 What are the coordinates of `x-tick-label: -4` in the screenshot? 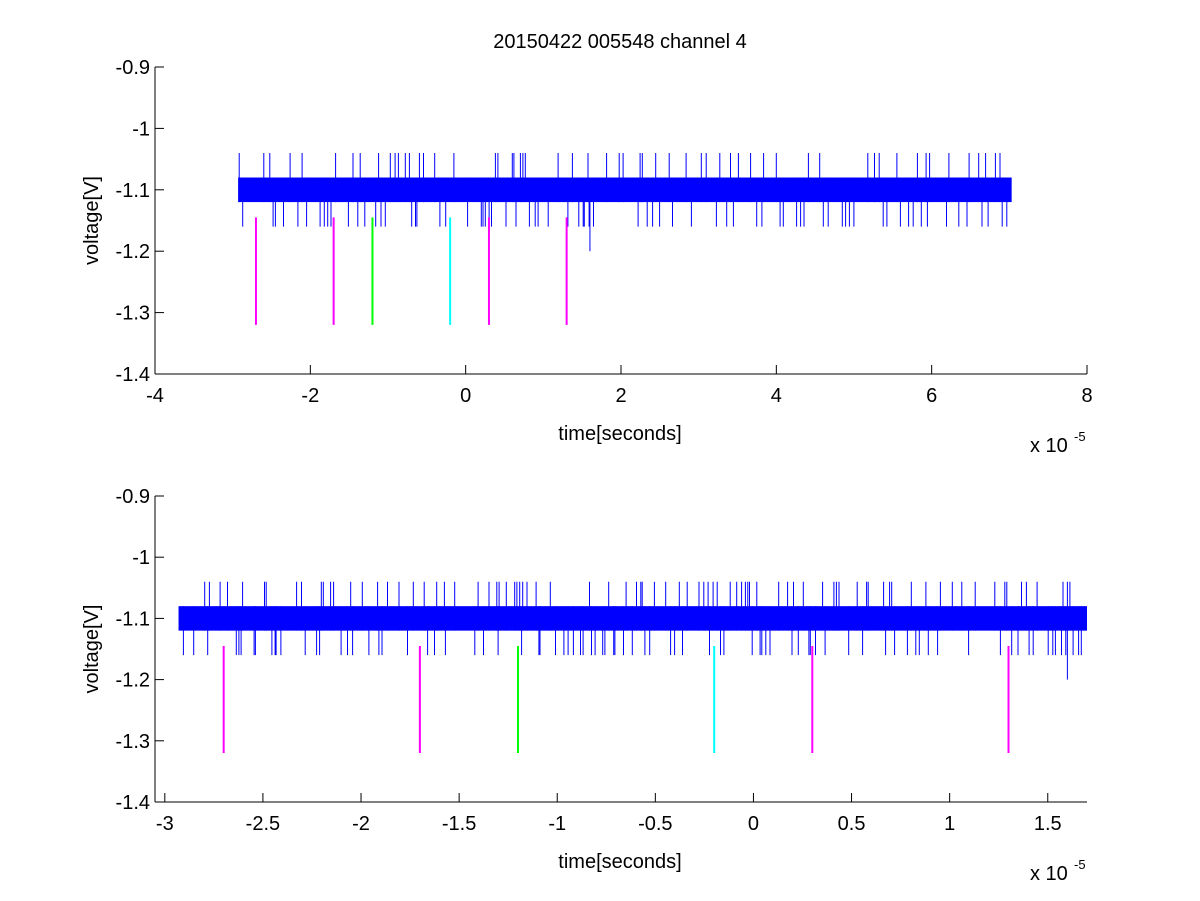 It's located at (155, 396).